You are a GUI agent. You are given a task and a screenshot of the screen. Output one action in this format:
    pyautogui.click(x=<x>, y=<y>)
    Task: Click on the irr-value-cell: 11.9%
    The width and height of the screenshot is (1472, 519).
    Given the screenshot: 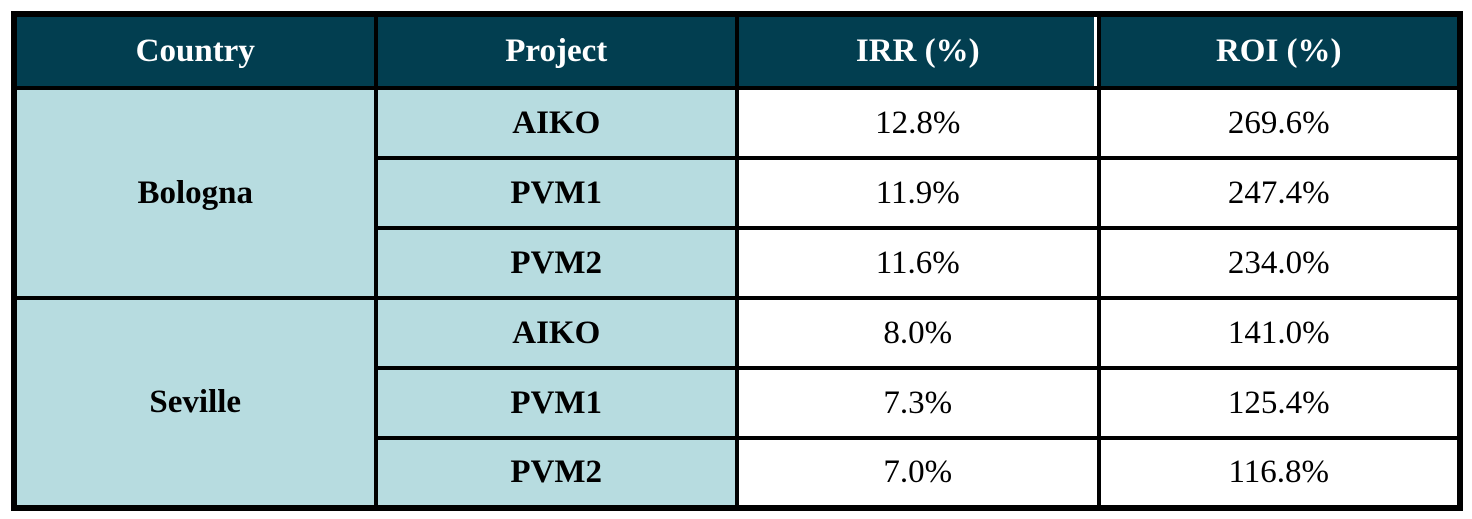 What is the action you would take?
    pyautogui.click(x=918, y=193)
    